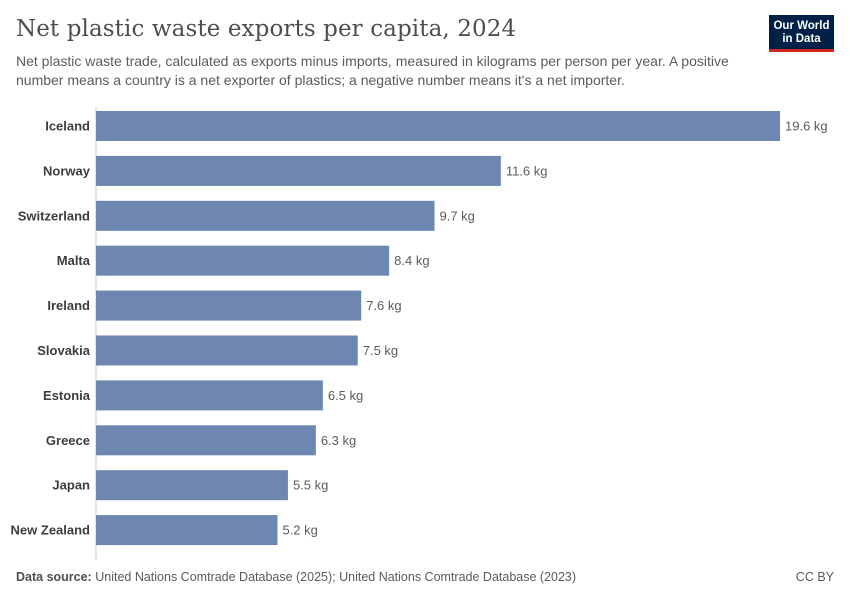 Image resolution: width=850 pixels, height=600 pixels. I want to click on category-label: Slovakia, so click(64, 350).